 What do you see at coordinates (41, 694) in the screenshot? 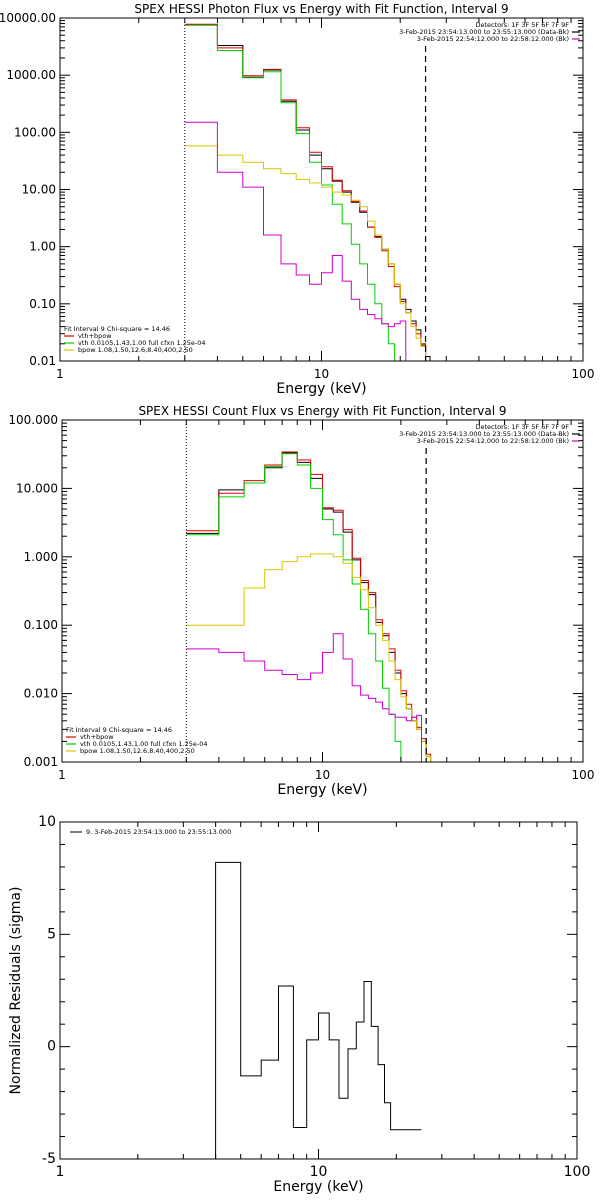
I see `y-tick-label: 0.010` at bounding box center [41, 694].